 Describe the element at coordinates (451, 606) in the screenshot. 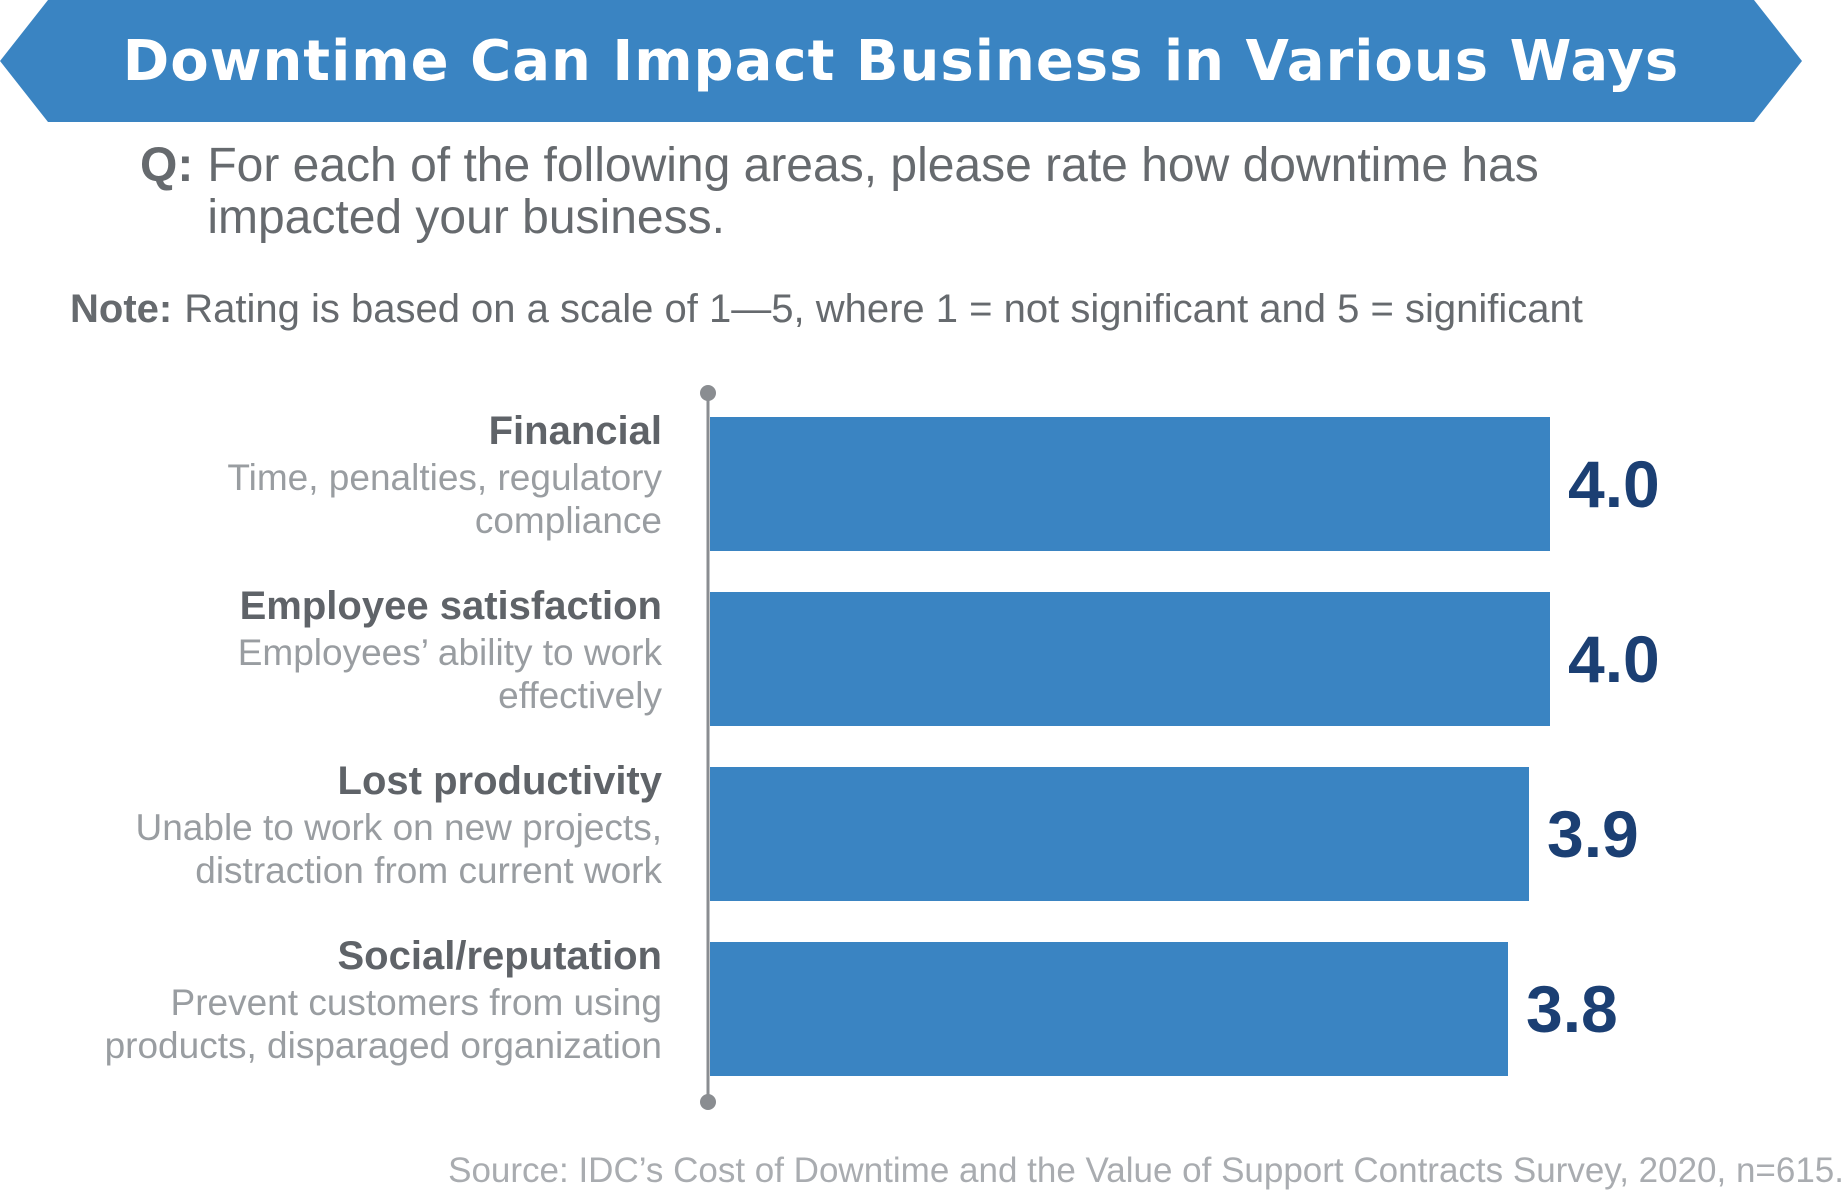

I see `category-title-1: Employee satisfaction` at that location.